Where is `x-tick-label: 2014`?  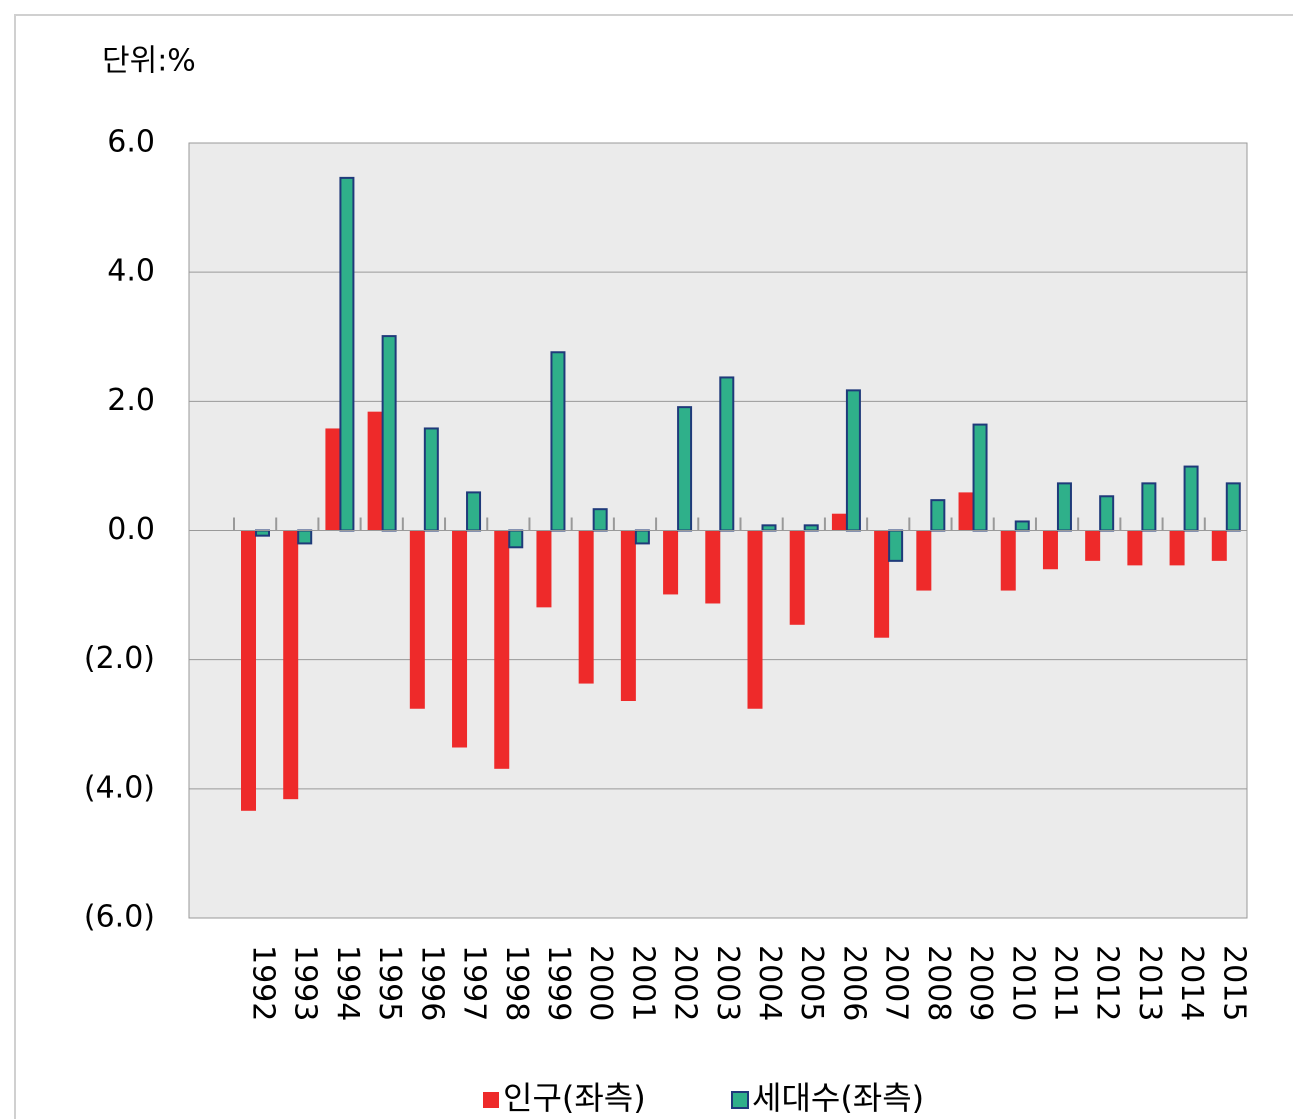
x-tick-label: 2014 is located at coordinates (1191, 983).